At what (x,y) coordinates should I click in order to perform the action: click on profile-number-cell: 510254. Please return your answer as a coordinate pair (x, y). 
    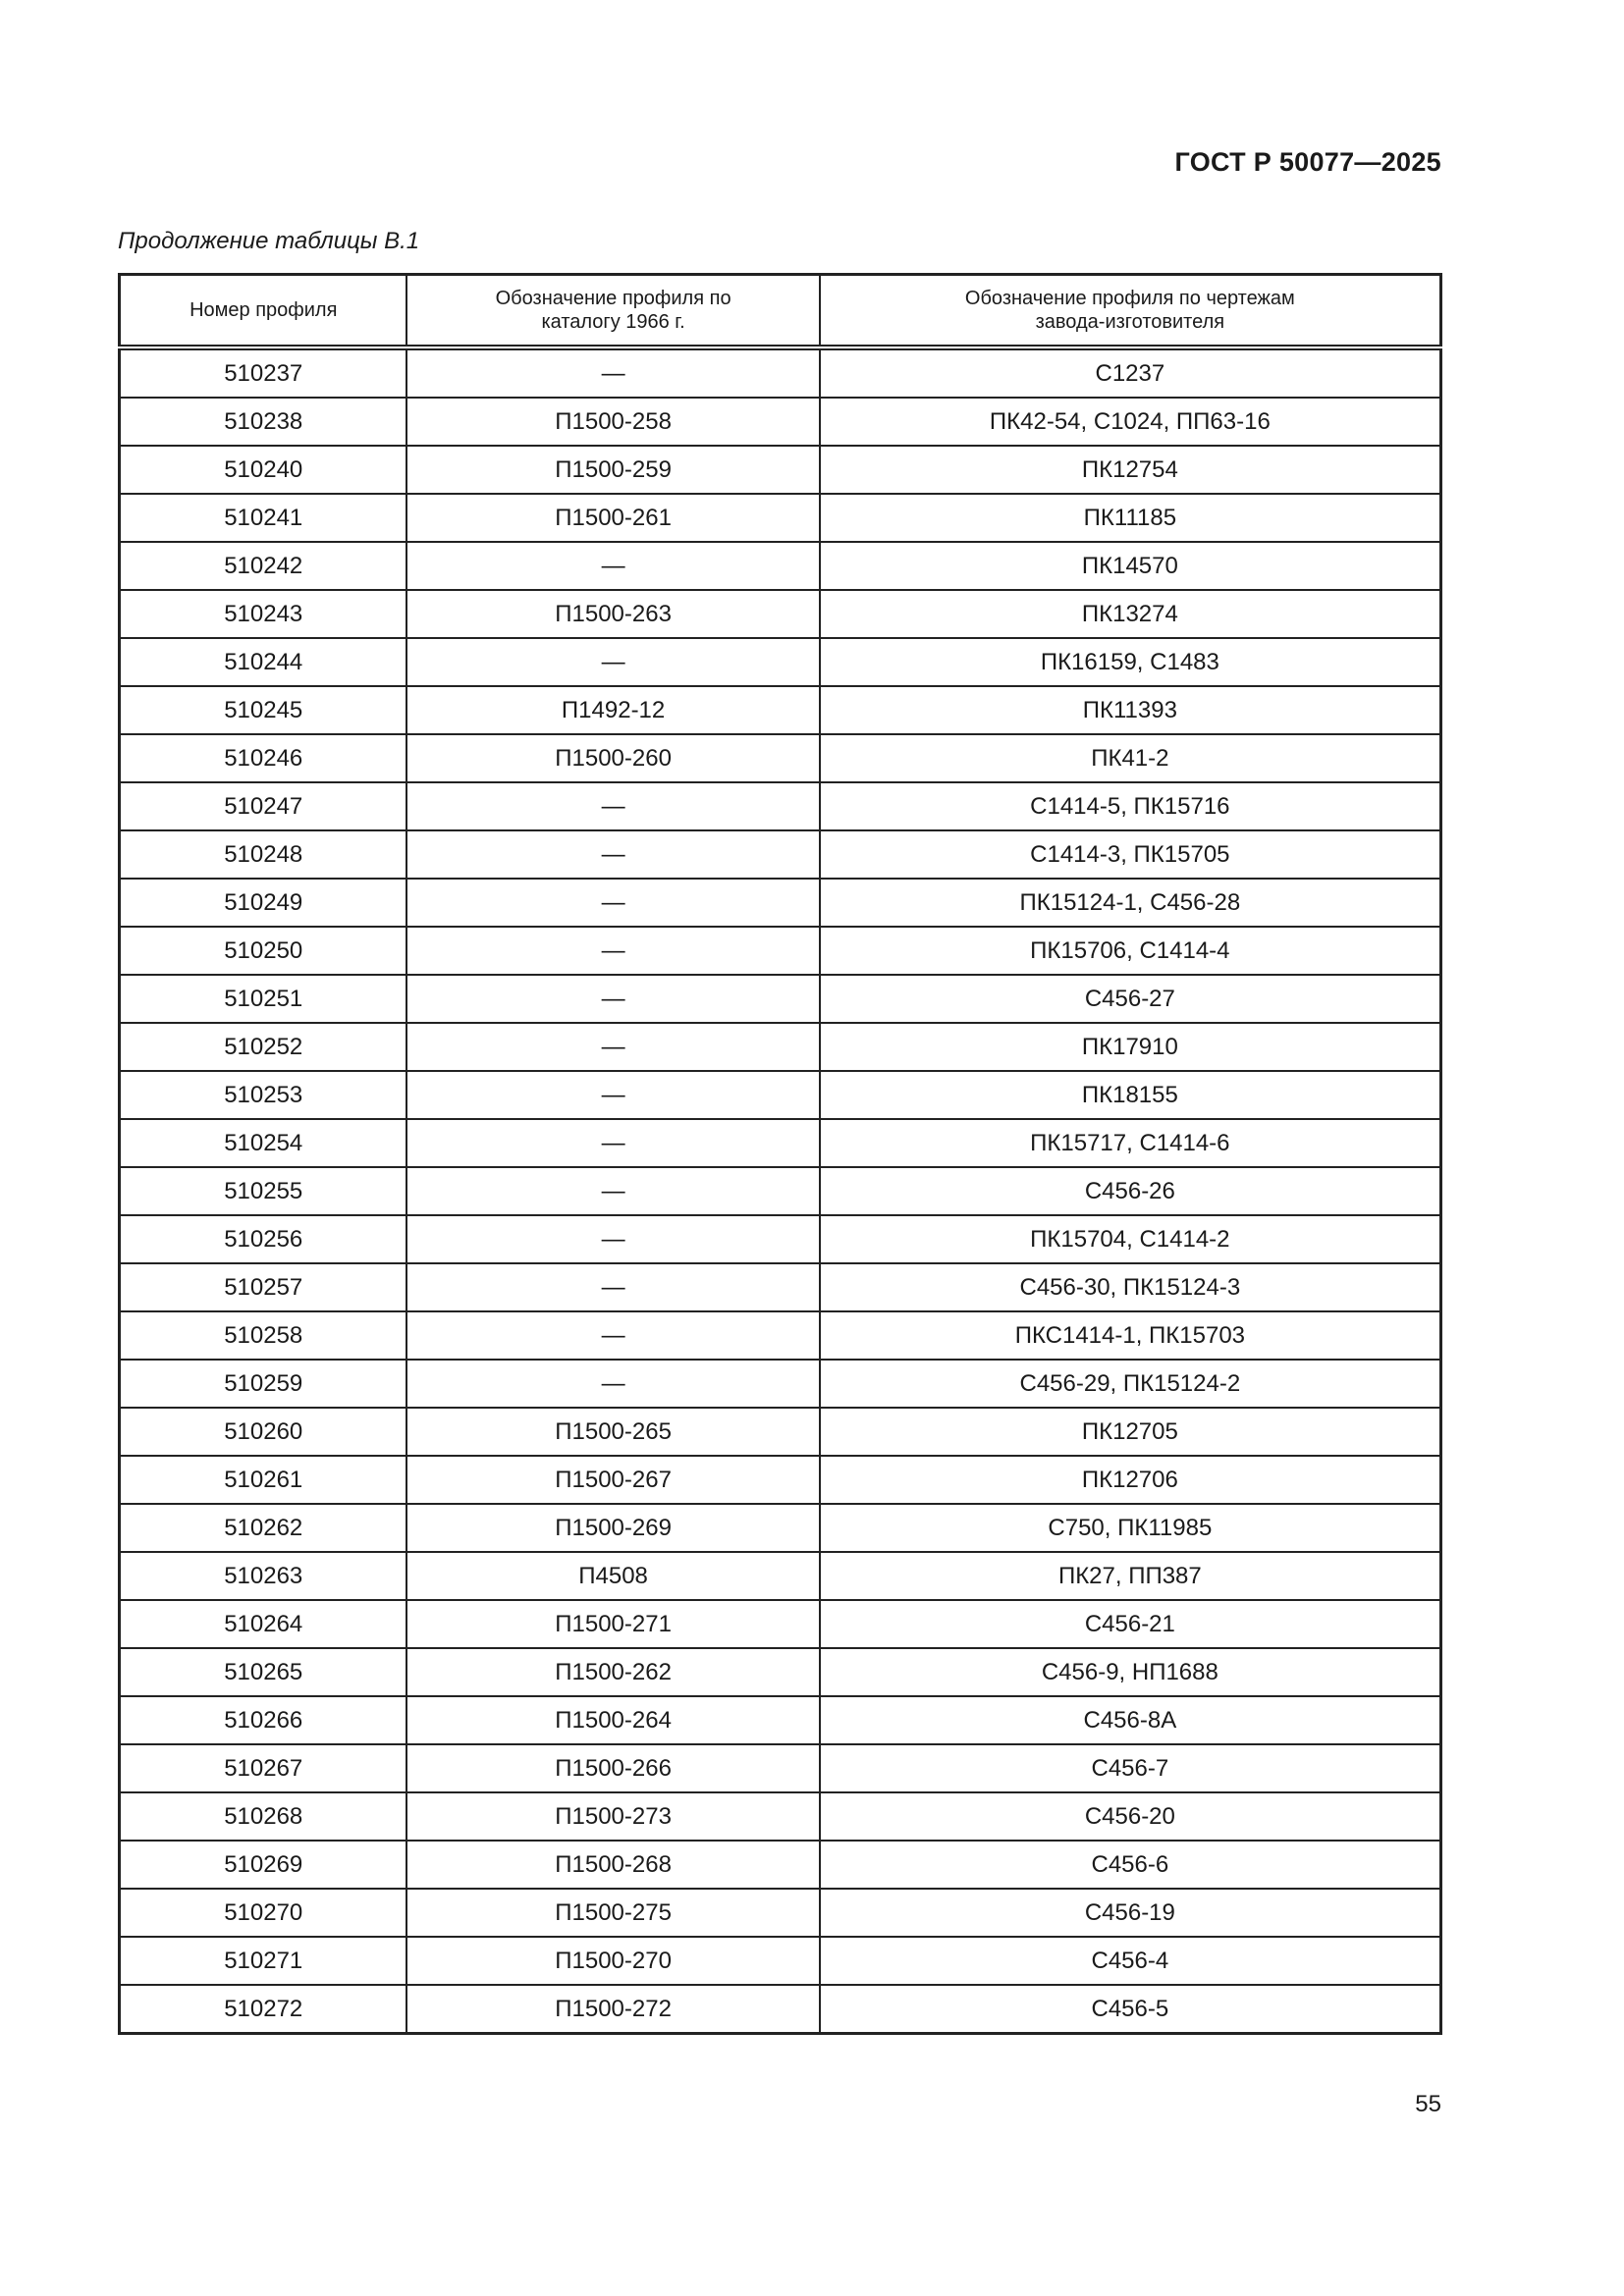
    Looking at the image, I should click on (263, 1143).